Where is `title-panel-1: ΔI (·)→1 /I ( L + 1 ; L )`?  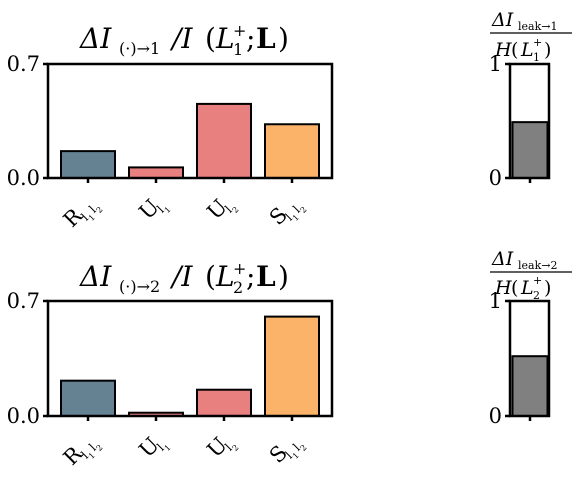
title-panel-1: ΔI (·)→1 /I ( L + 1 ; L ) is located at coordinates (184, 40).